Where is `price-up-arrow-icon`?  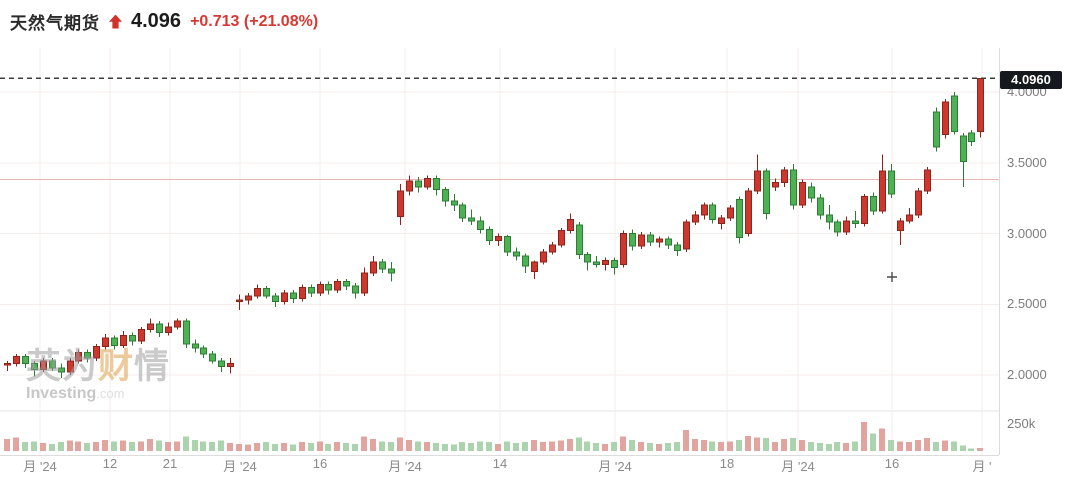 price-up-arrow-icon is located at coordinates (115, 21).